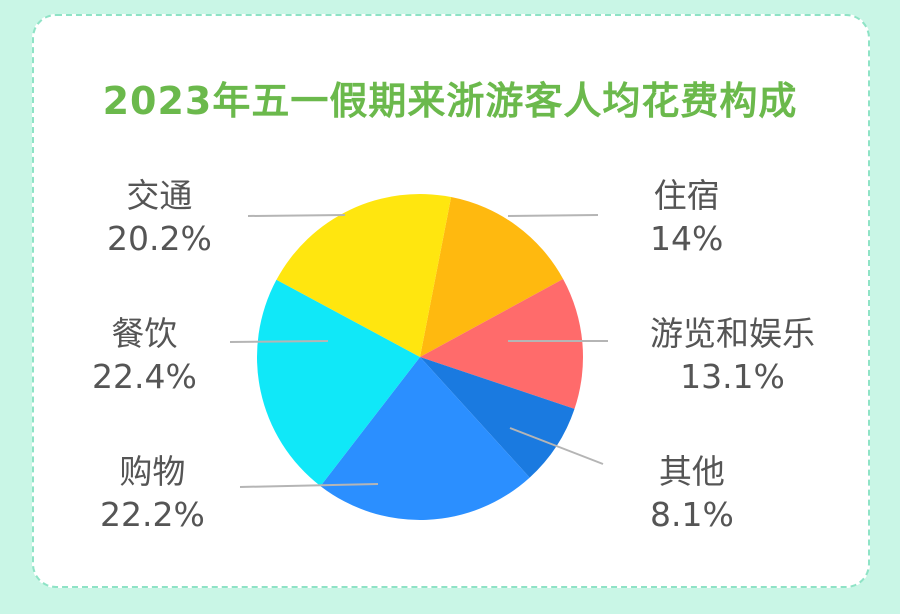 Image resolution: width=900 pixels, height=614 pixels. What do you see at coordinates (296, 215) in the screenshot?
I see `leader-line-transport` at bounding box center [296, 215].